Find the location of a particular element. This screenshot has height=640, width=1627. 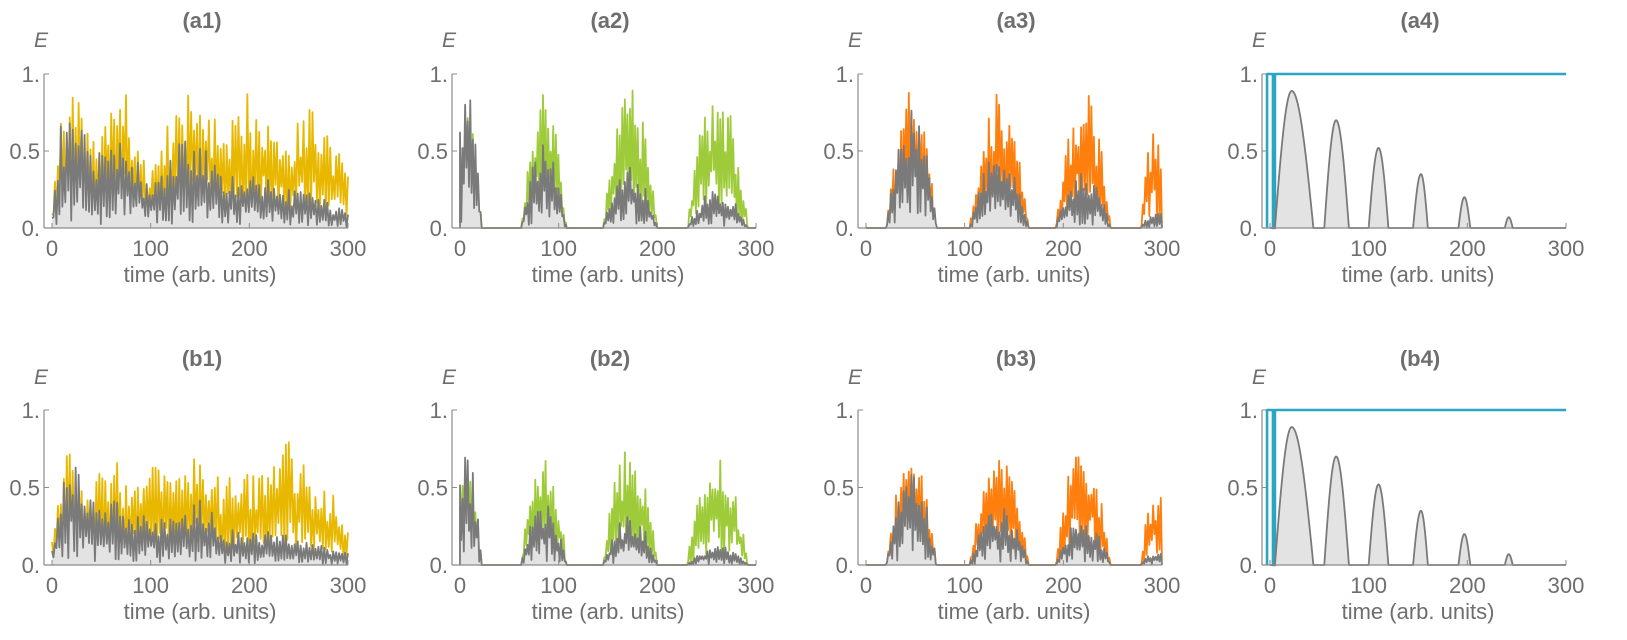

panel-a4: (a4) E 0 100 200 300 0. 0.5 1. time (arb. units) is located at coordinates (1405, 147).